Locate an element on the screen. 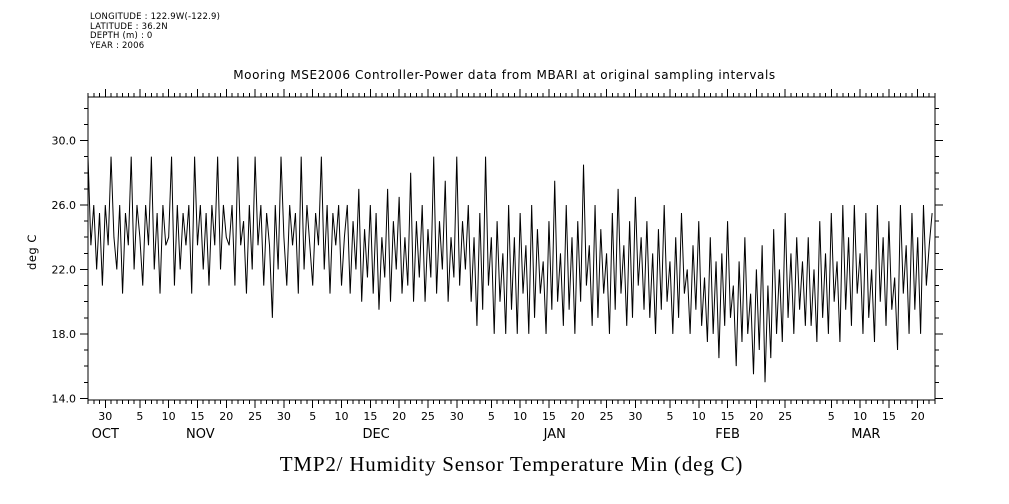 This screenshot has height=504, width=1009. tick-label: JAN is located at coordinates (554, 434).